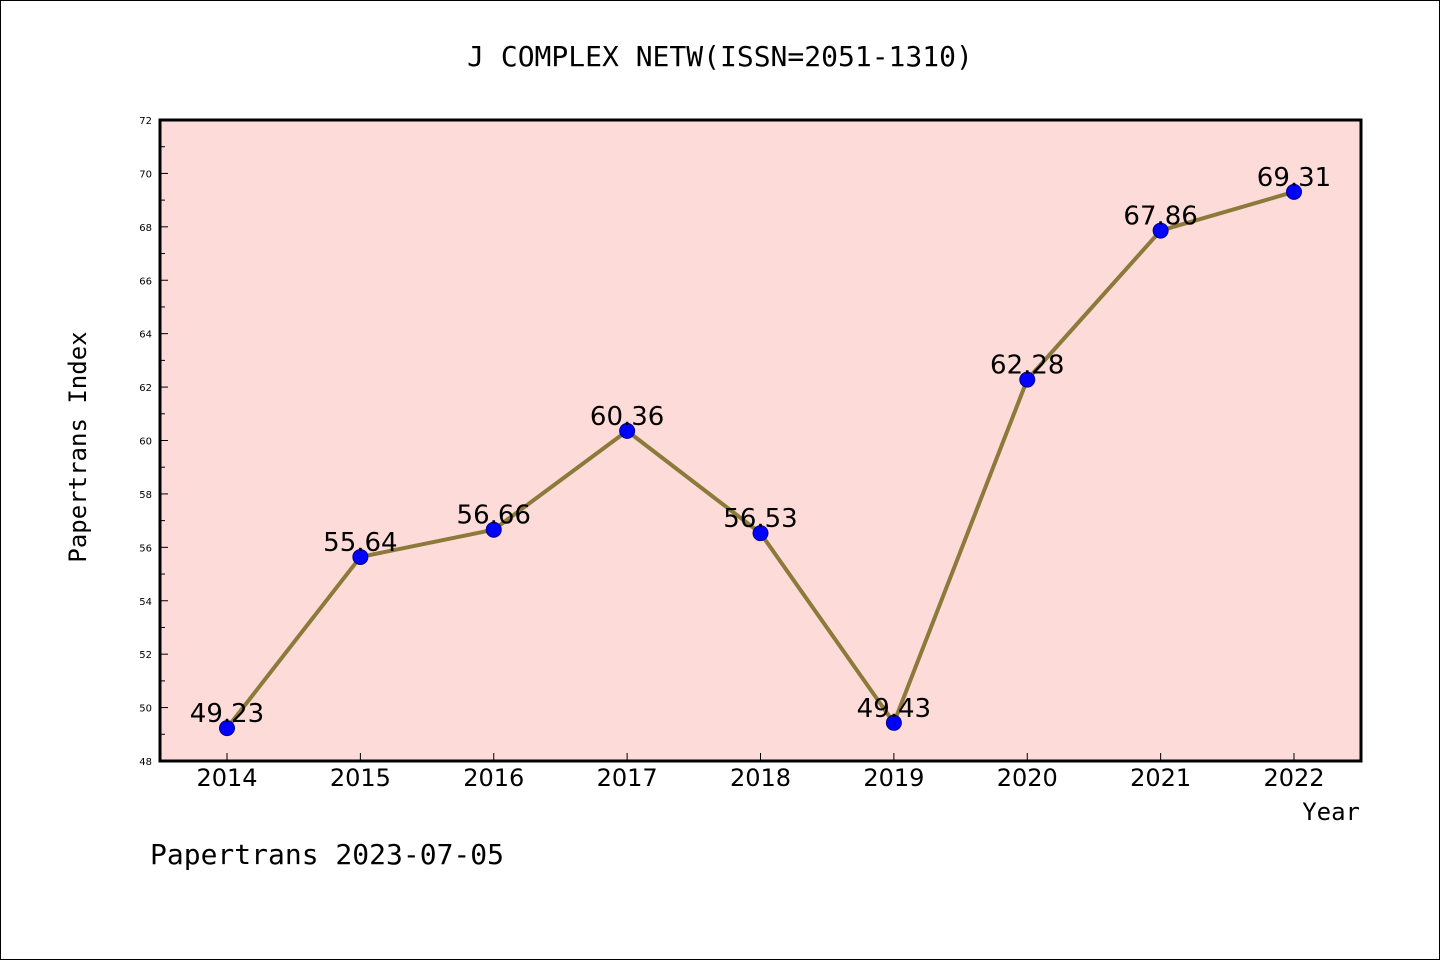 The image size is (1440, 960). Describe the element at coordinates (327, 854) in the screenshot. I see `footer-text: Papertrans 2023-07-05` at that location.